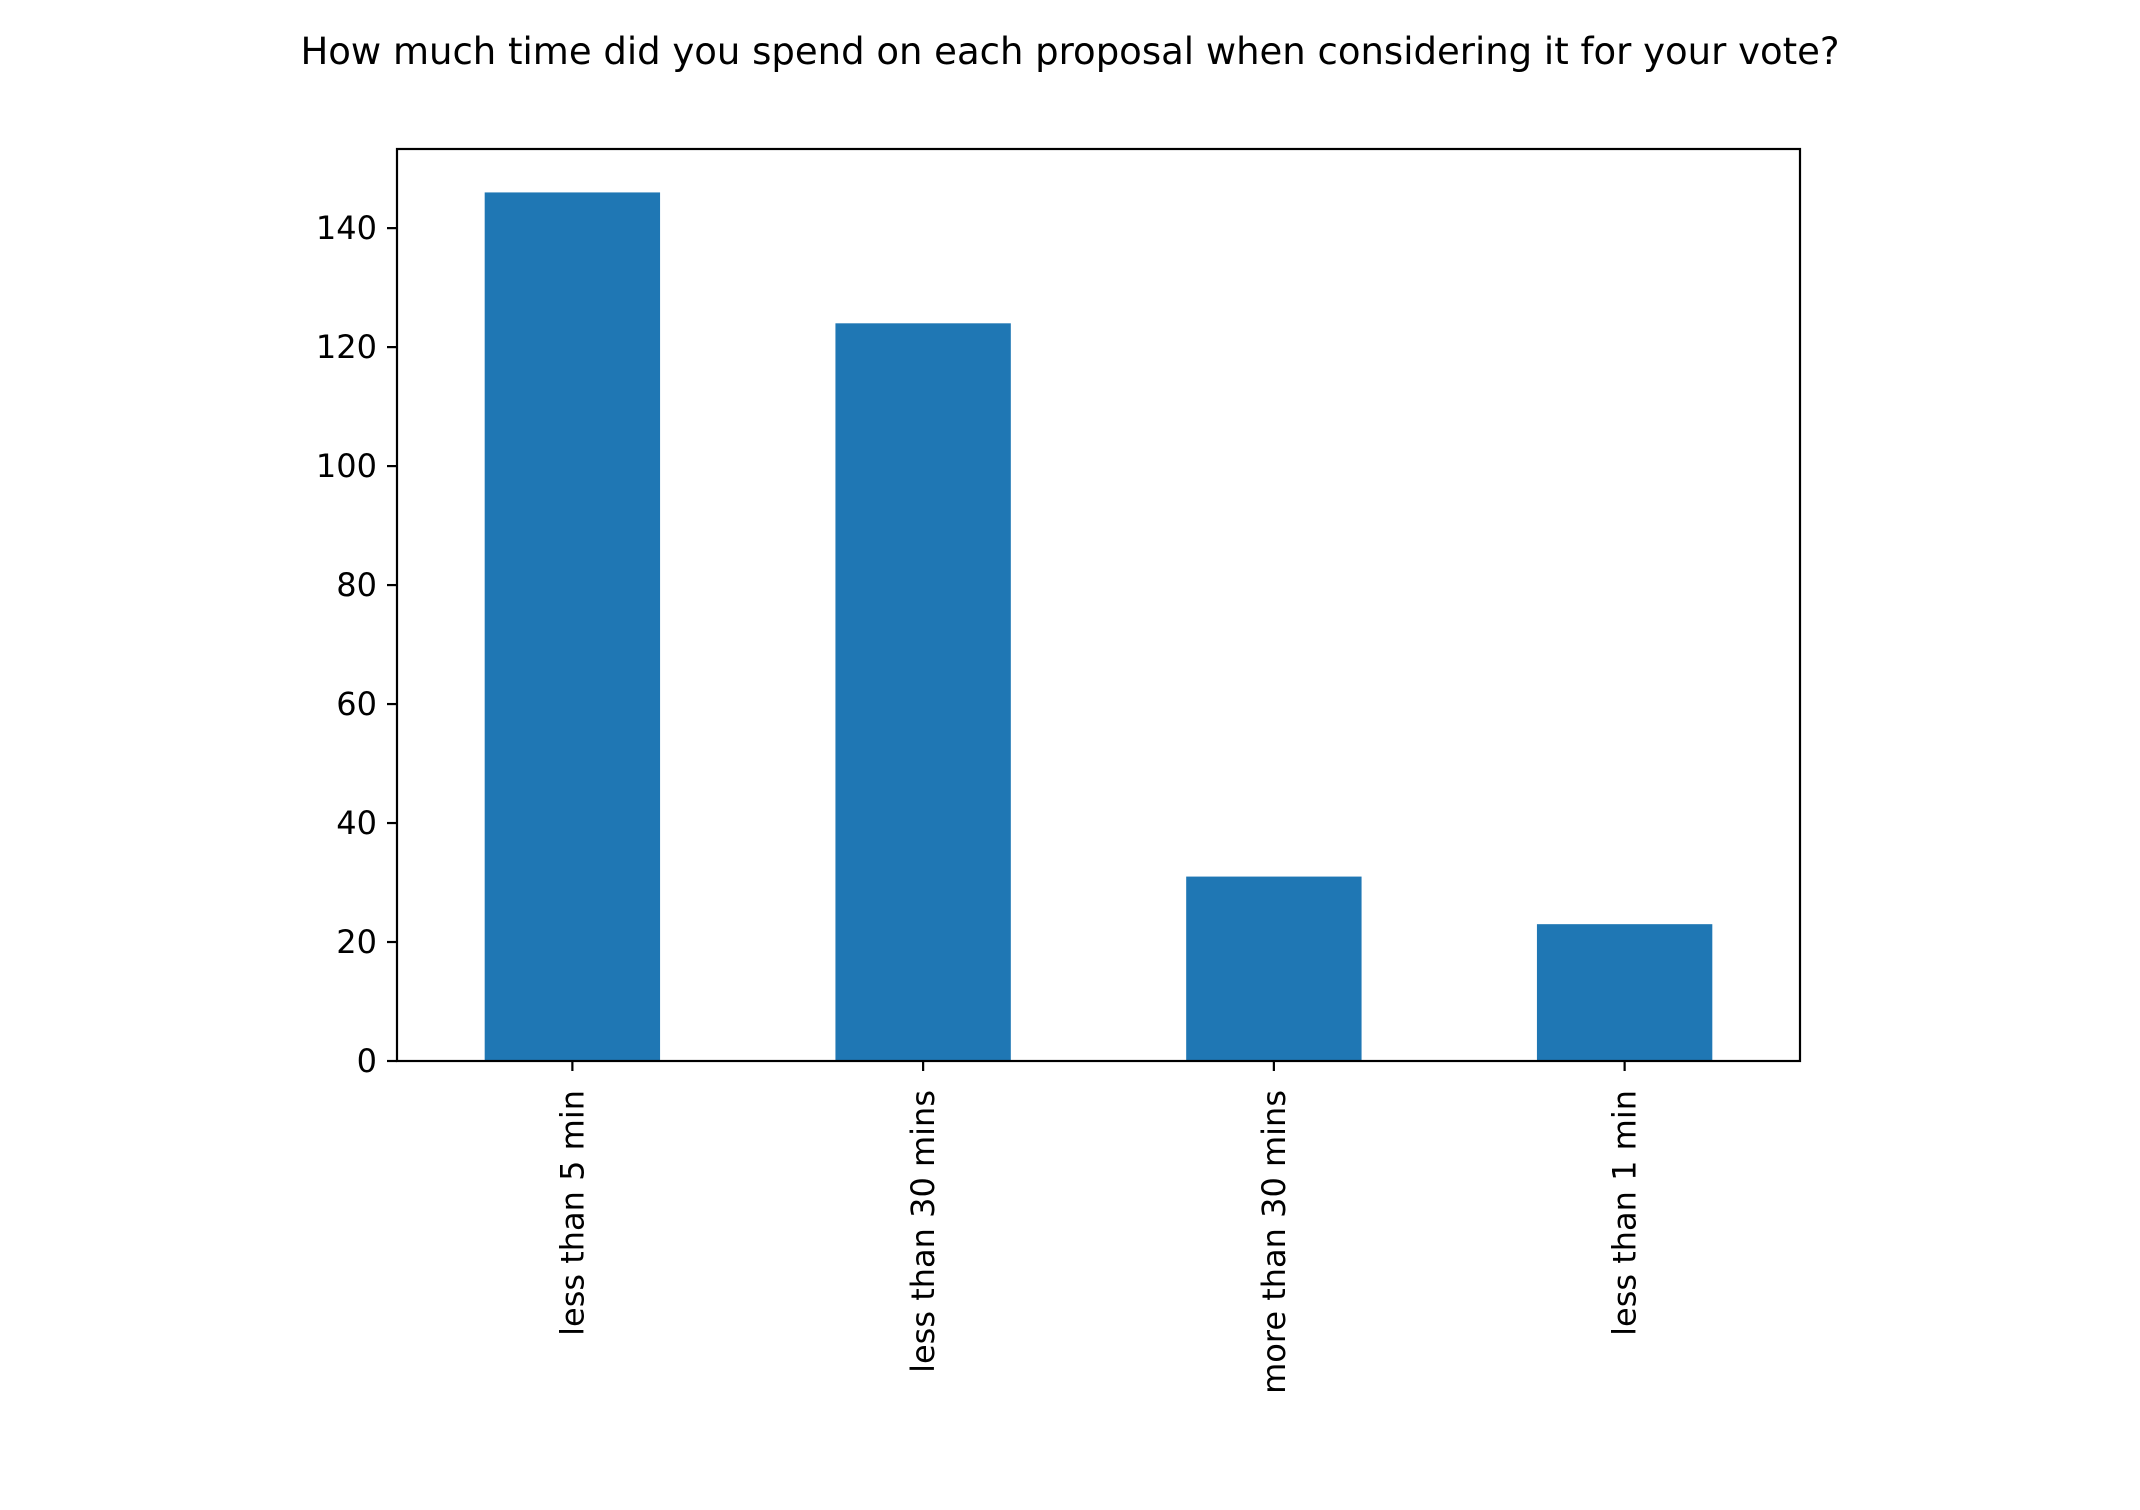 The height and width of the screenshot is (1510, 2140). I want to click on x-tick-label-2: more than 30 mins, so click(1274, 1242).